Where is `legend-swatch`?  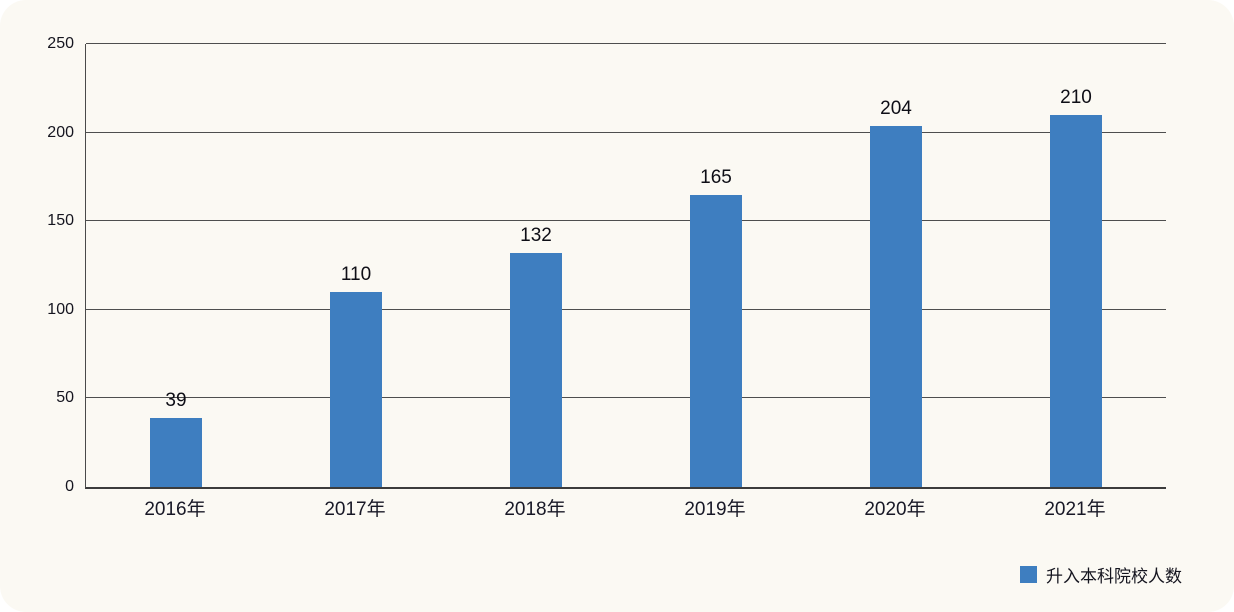
legend-swatch is located at coordinates (1028, 574).